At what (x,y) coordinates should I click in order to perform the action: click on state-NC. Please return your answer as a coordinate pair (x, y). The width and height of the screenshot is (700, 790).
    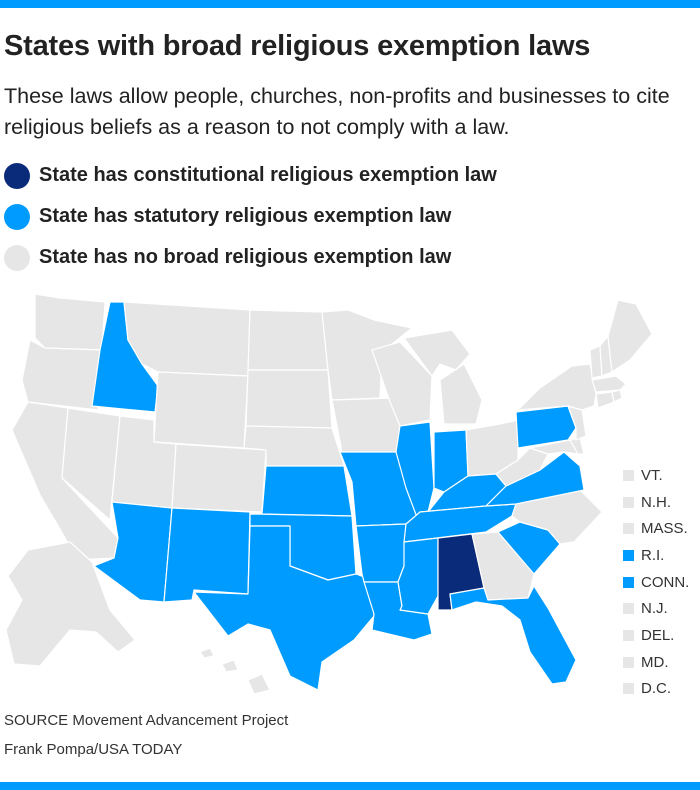
    Looking at the image, I should click on (557, 517).